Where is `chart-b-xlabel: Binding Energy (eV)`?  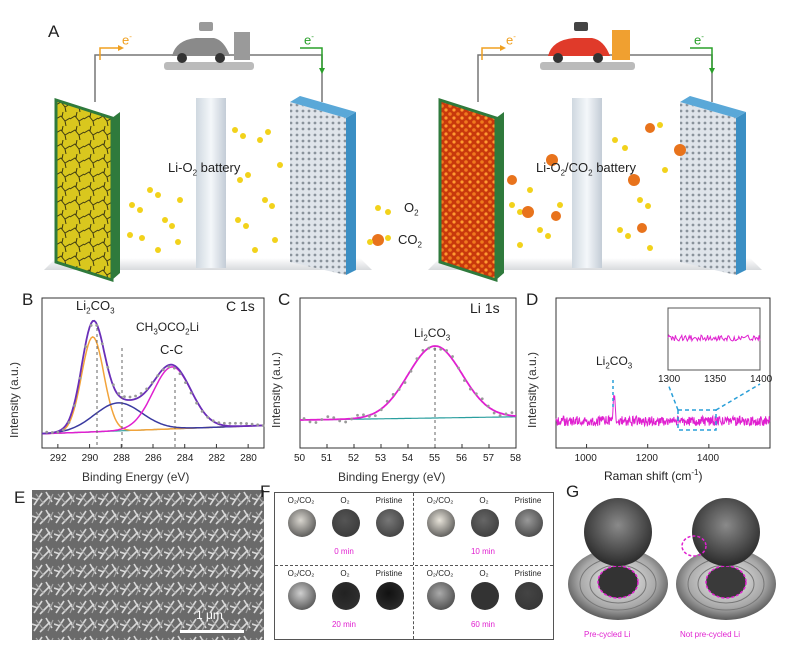
chart-b-xlabel: Binding Energy (eV) is located at coordinates (135, 477).